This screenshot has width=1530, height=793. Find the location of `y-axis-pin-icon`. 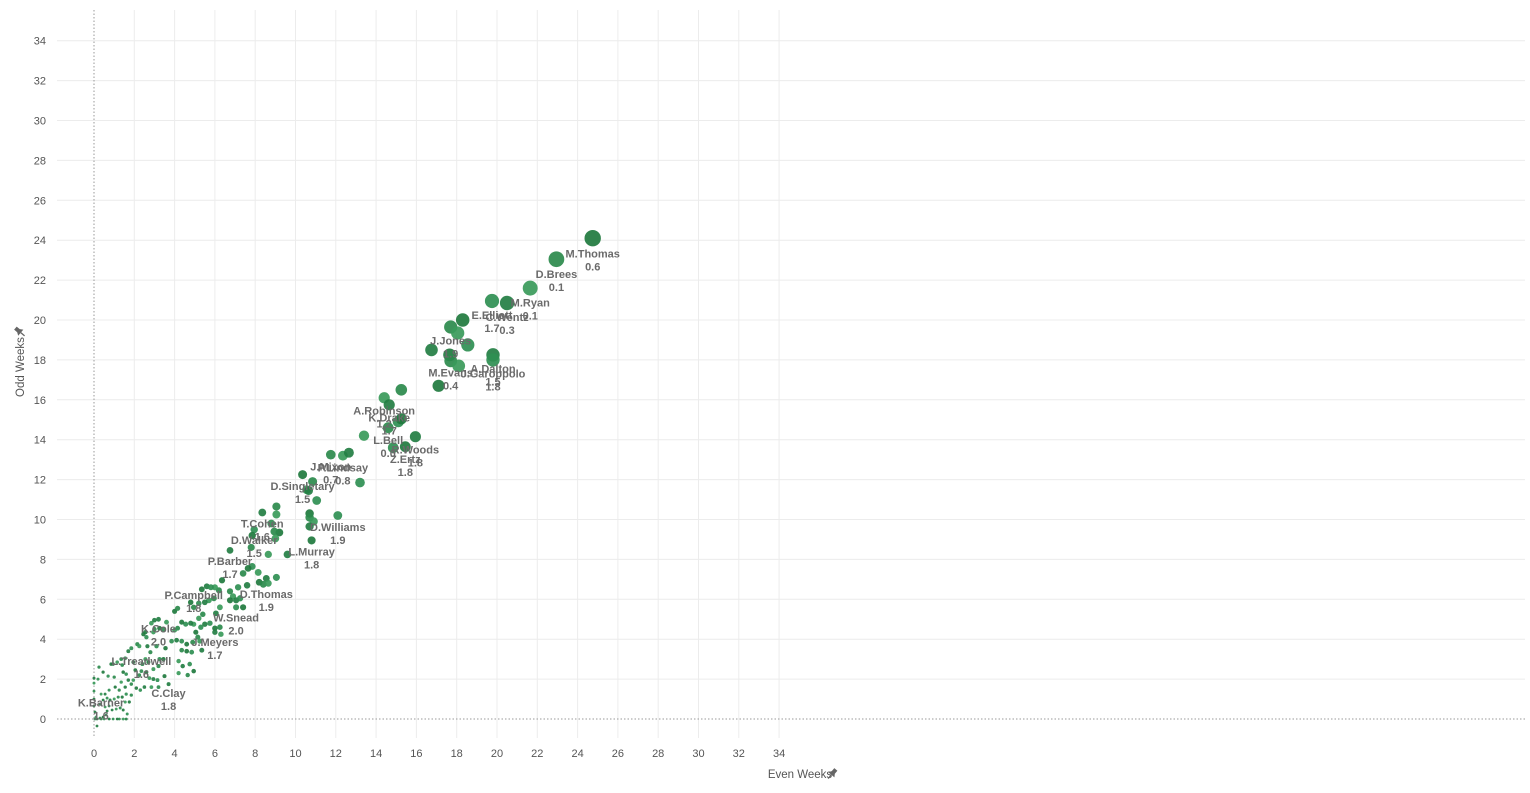

y-axis-pin-icon is located at coordinates (20, 332).